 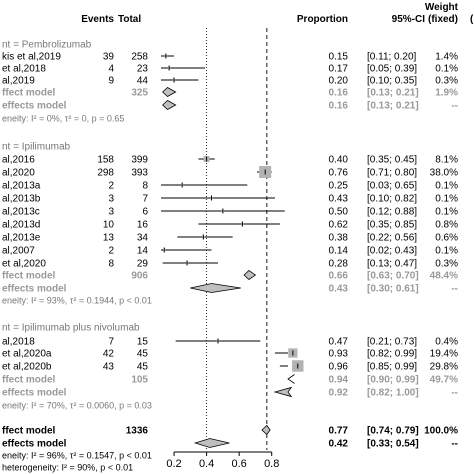 I want to click on study-proportion: 0.14, so click(x=339, y=251).